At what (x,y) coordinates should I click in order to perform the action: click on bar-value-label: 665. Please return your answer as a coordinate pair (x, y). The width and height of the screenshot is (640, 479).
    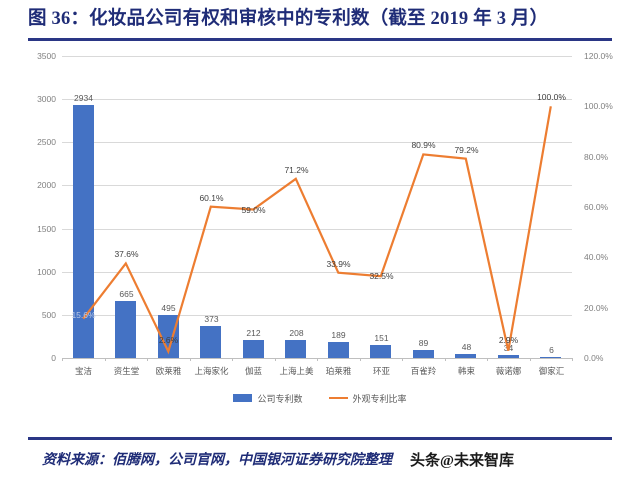
    Looking at the image, I should click on (126, 294).